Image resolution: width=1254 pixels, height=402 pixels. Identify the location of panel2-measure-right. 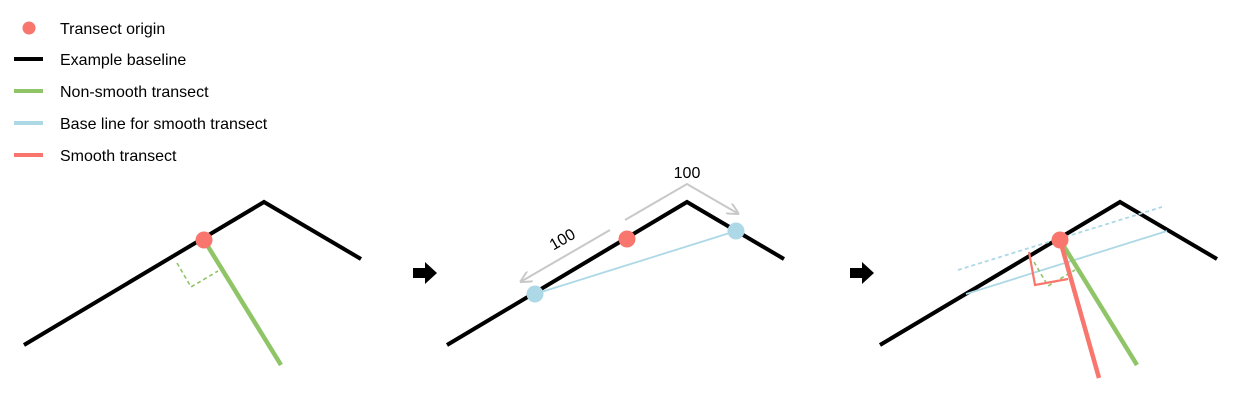
(680, 201).